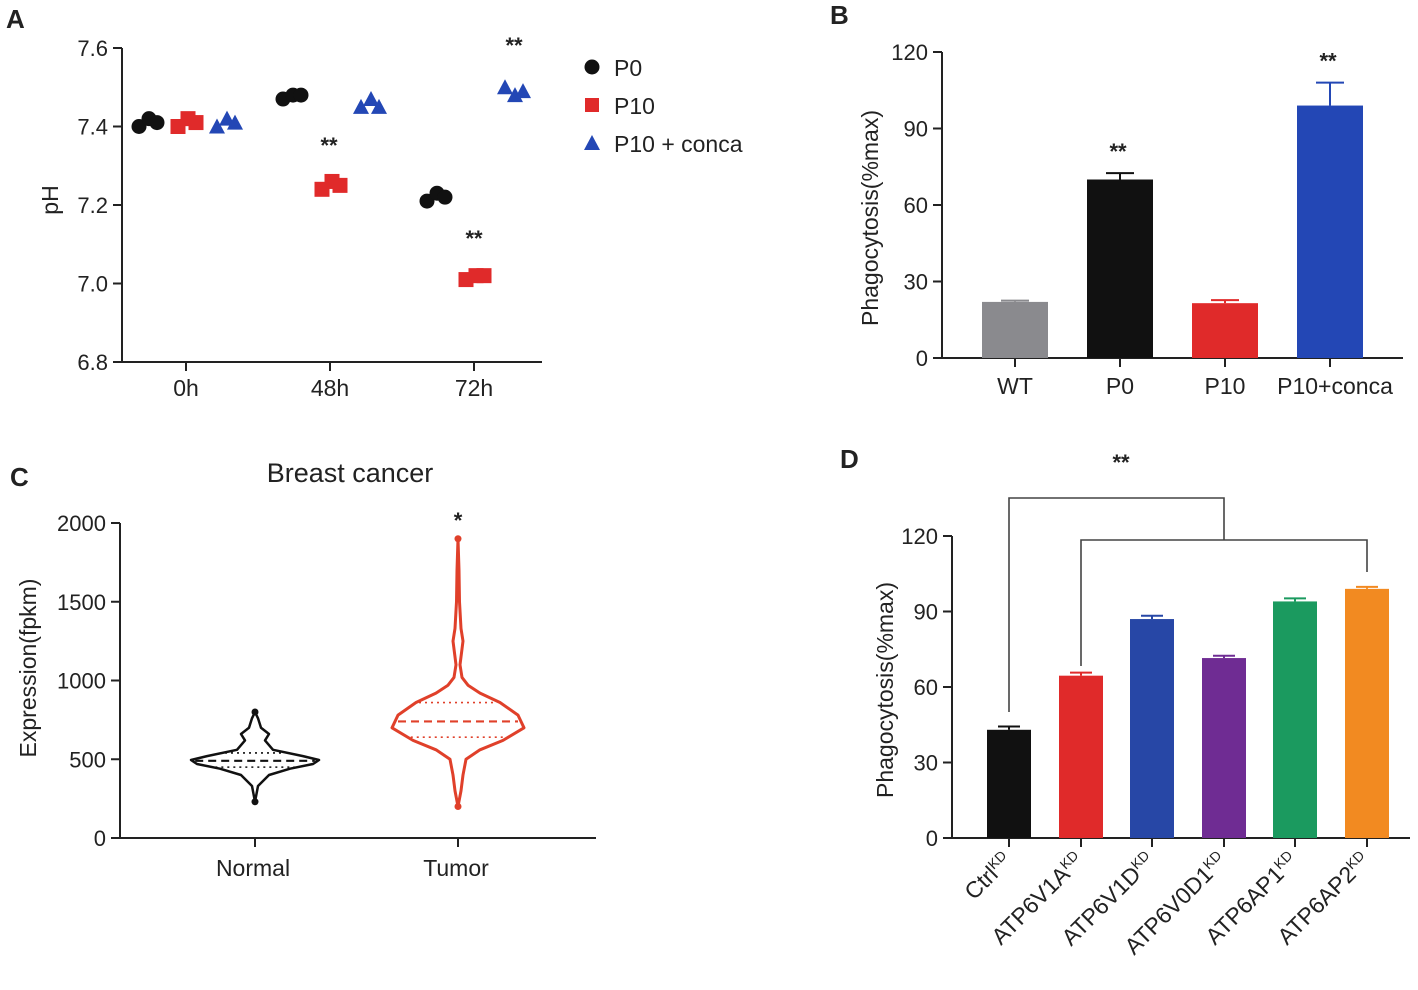 The image size is (1418, 990). What do you see at coordinates (81, 523) in the screenshot?
I see `c-y-tick-label: 2000` at bounding box center [81, 523].